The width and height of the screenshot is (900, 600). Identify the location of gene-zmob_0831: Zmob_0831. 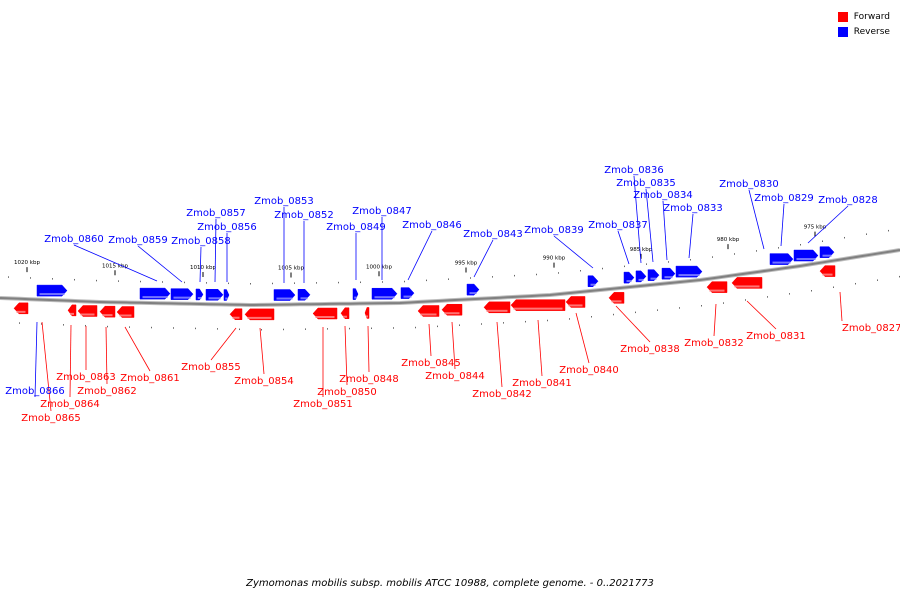
(768, 309).